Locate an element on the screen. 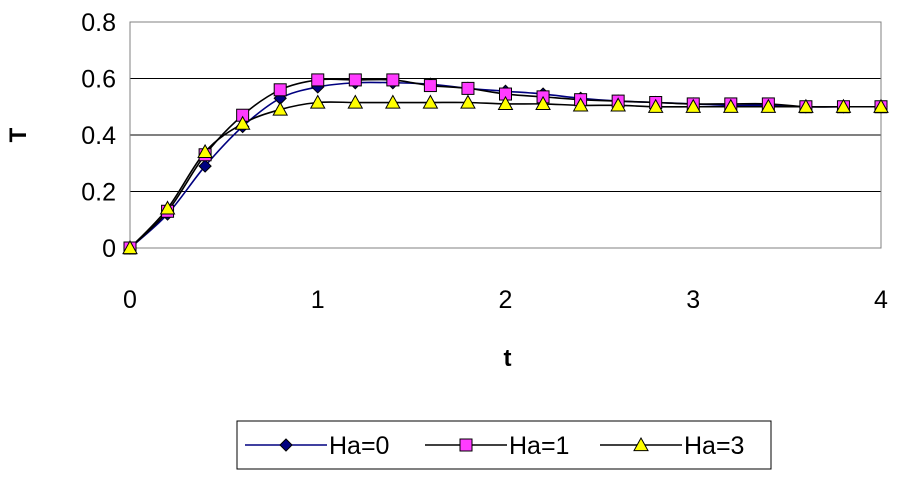  y-tick-label: 0.2 is located at coordinates (98, 193).